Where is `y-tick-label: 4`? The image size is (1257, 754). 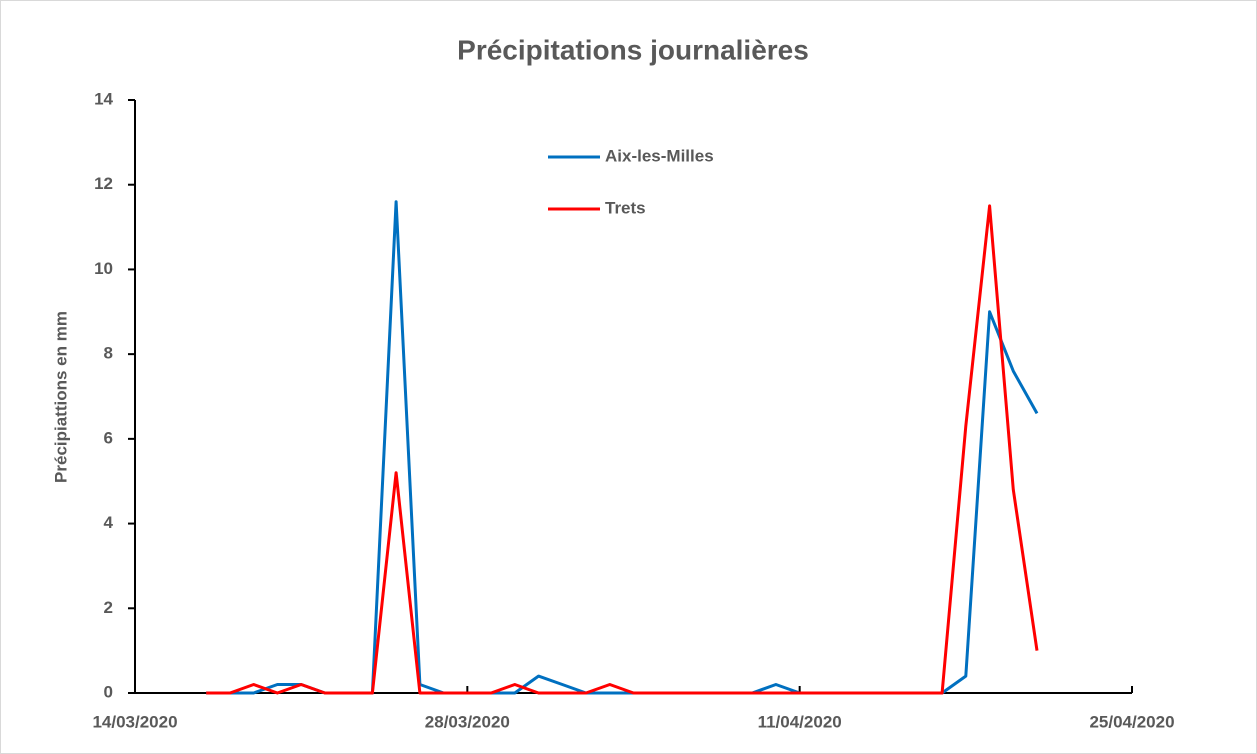
y-tick-label: 4 is located at coordinates (109, 522).